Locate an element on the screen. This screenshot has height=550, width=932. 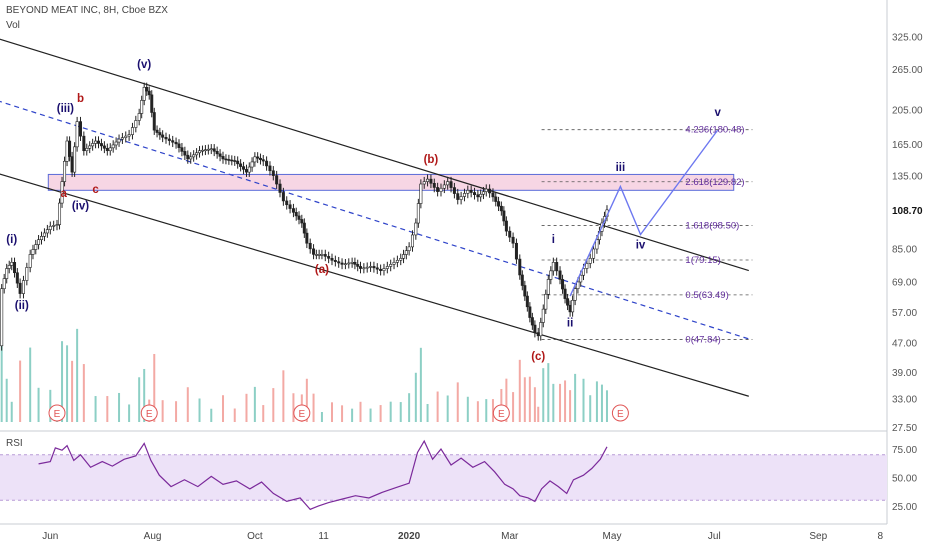
y-tick-label: 39.00 is located at coordinates (904, 373).